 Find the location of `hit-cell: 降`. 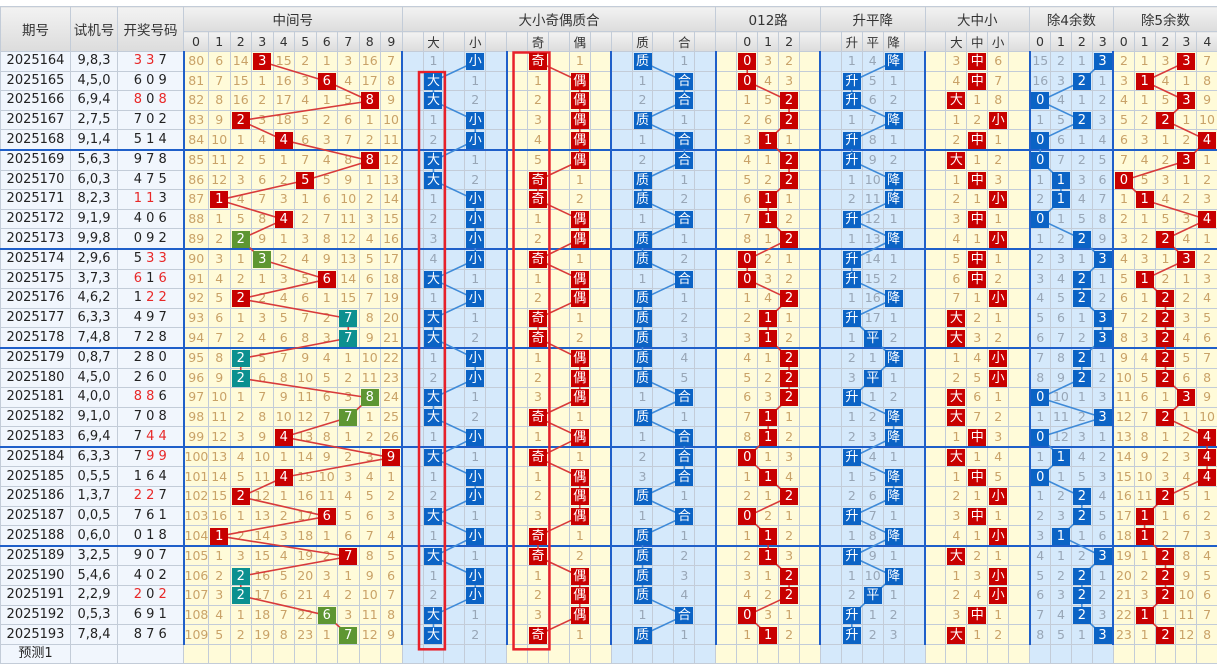

hit-cell: 降 is located at coordinates (893, 536).